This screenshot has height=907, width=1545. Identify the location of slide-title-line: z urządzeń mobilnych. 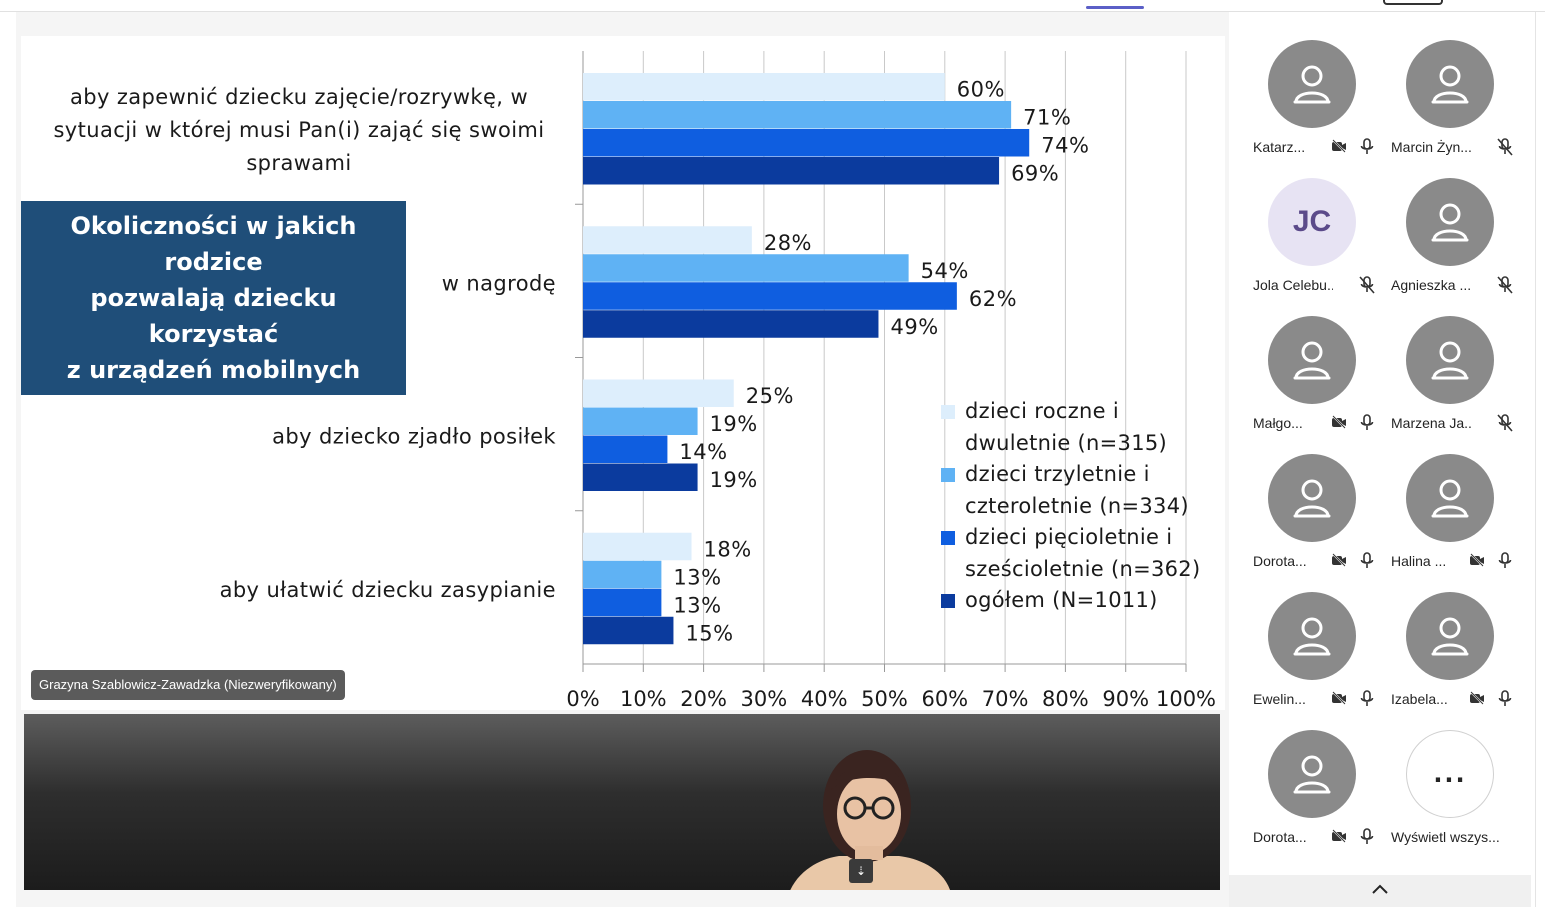
(213, 370).